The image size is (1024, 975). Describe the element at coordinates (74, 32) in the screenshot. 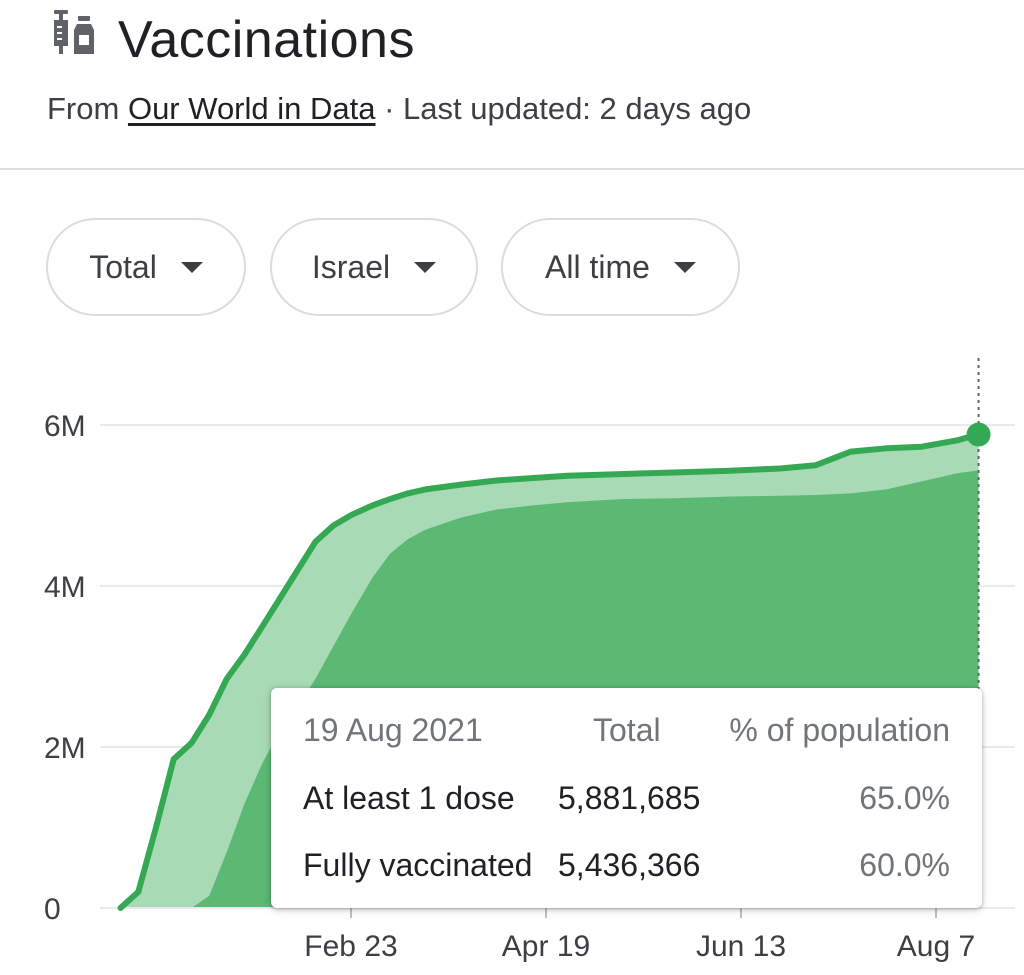

I see `syringe-vial-icon` at that location.